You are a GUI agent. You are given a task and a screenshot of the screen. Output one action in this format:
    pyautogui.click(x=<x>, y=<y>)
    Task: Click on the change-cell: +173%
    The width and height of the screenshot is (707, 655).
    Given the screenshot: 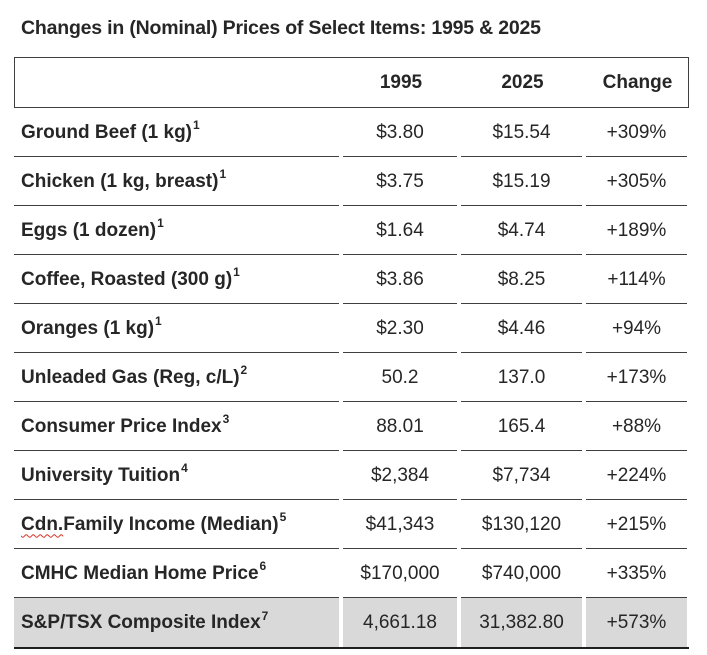 What is the action you would take?
    pyautogui.click(x=636, y=377)
    